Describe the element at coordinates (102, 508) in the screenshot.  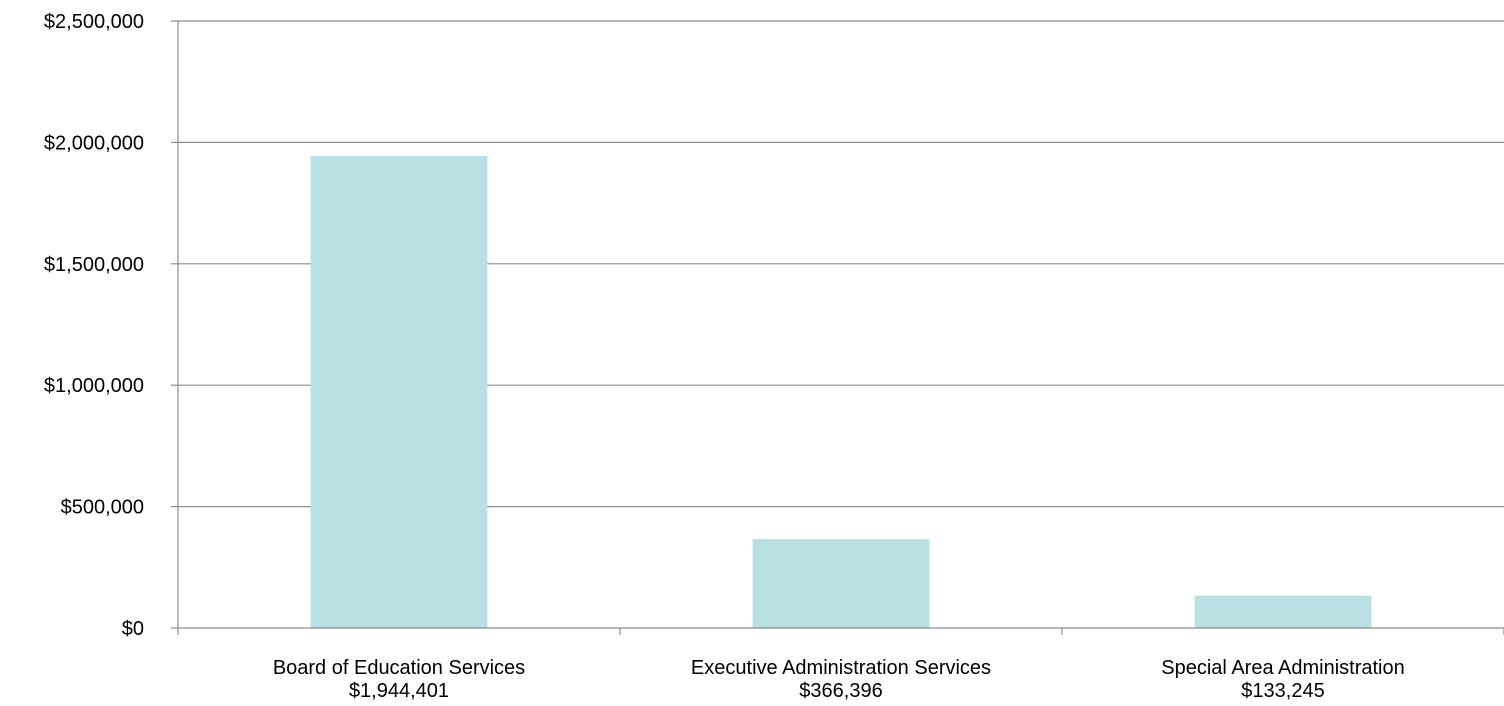
I see `y-tick-label: $500,000` at that location.